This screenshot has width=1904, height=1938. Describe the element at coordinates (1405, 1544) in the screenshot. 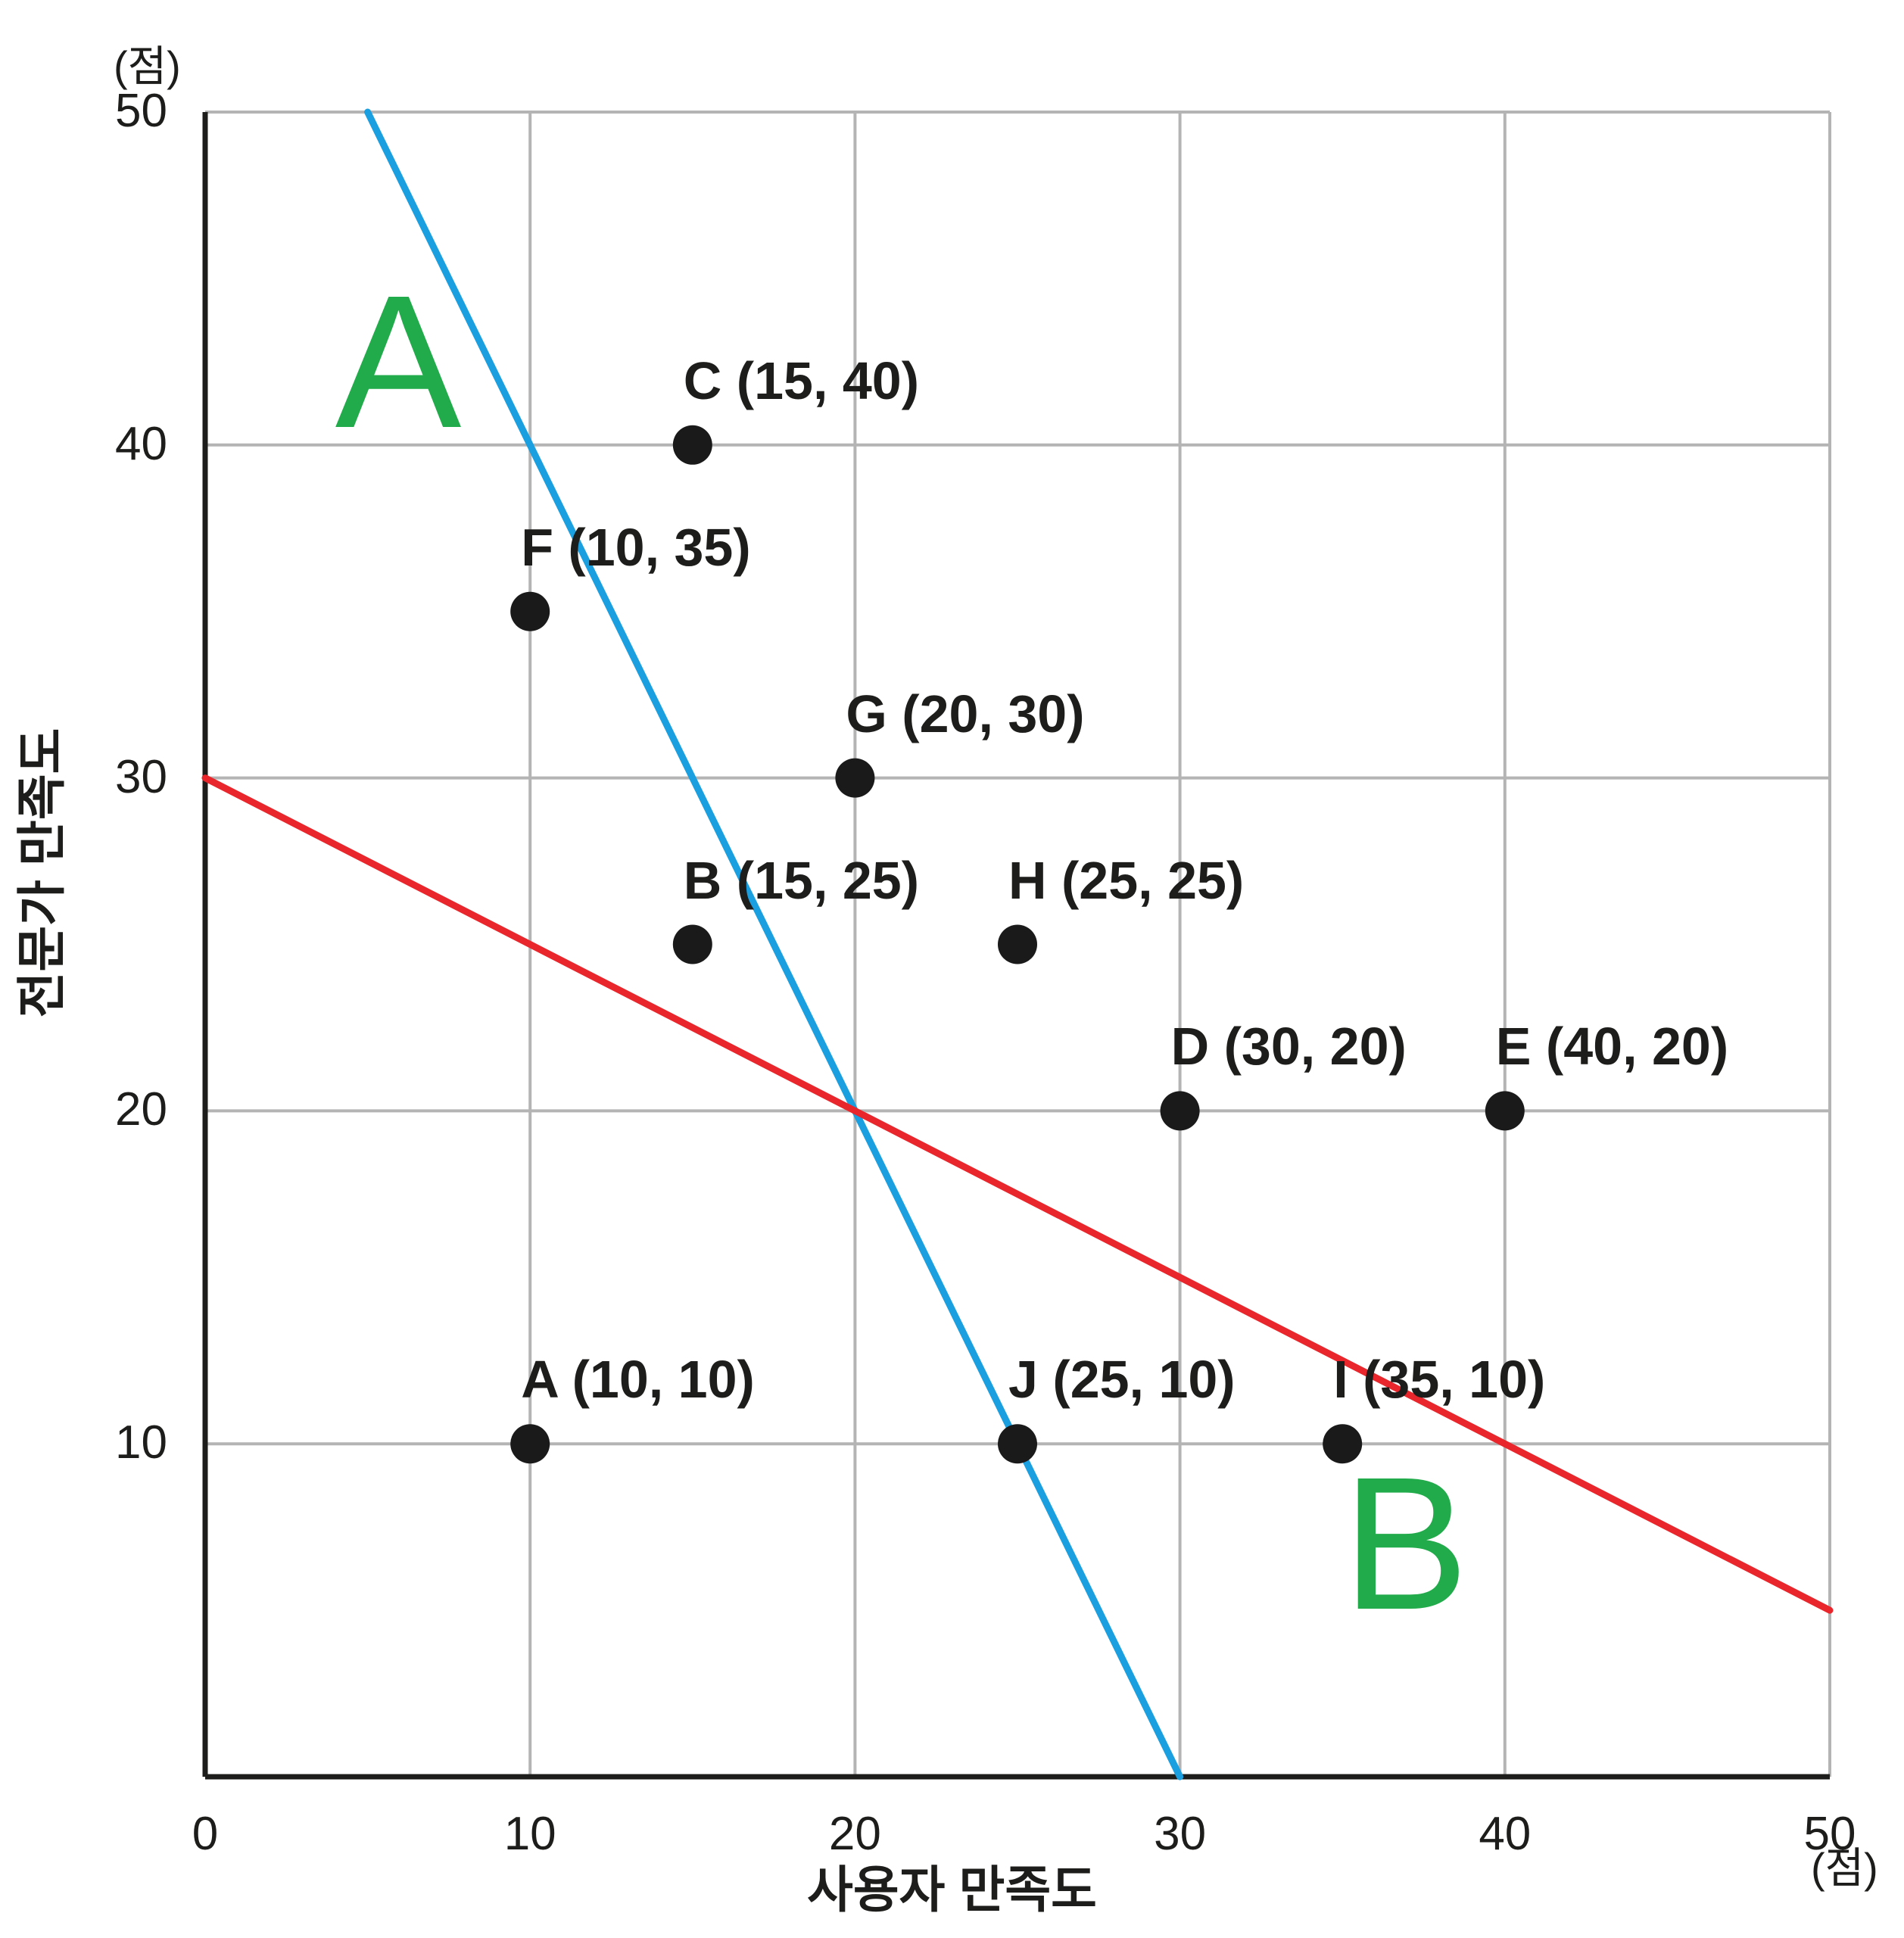

I see `region-label-B: B` at that location.